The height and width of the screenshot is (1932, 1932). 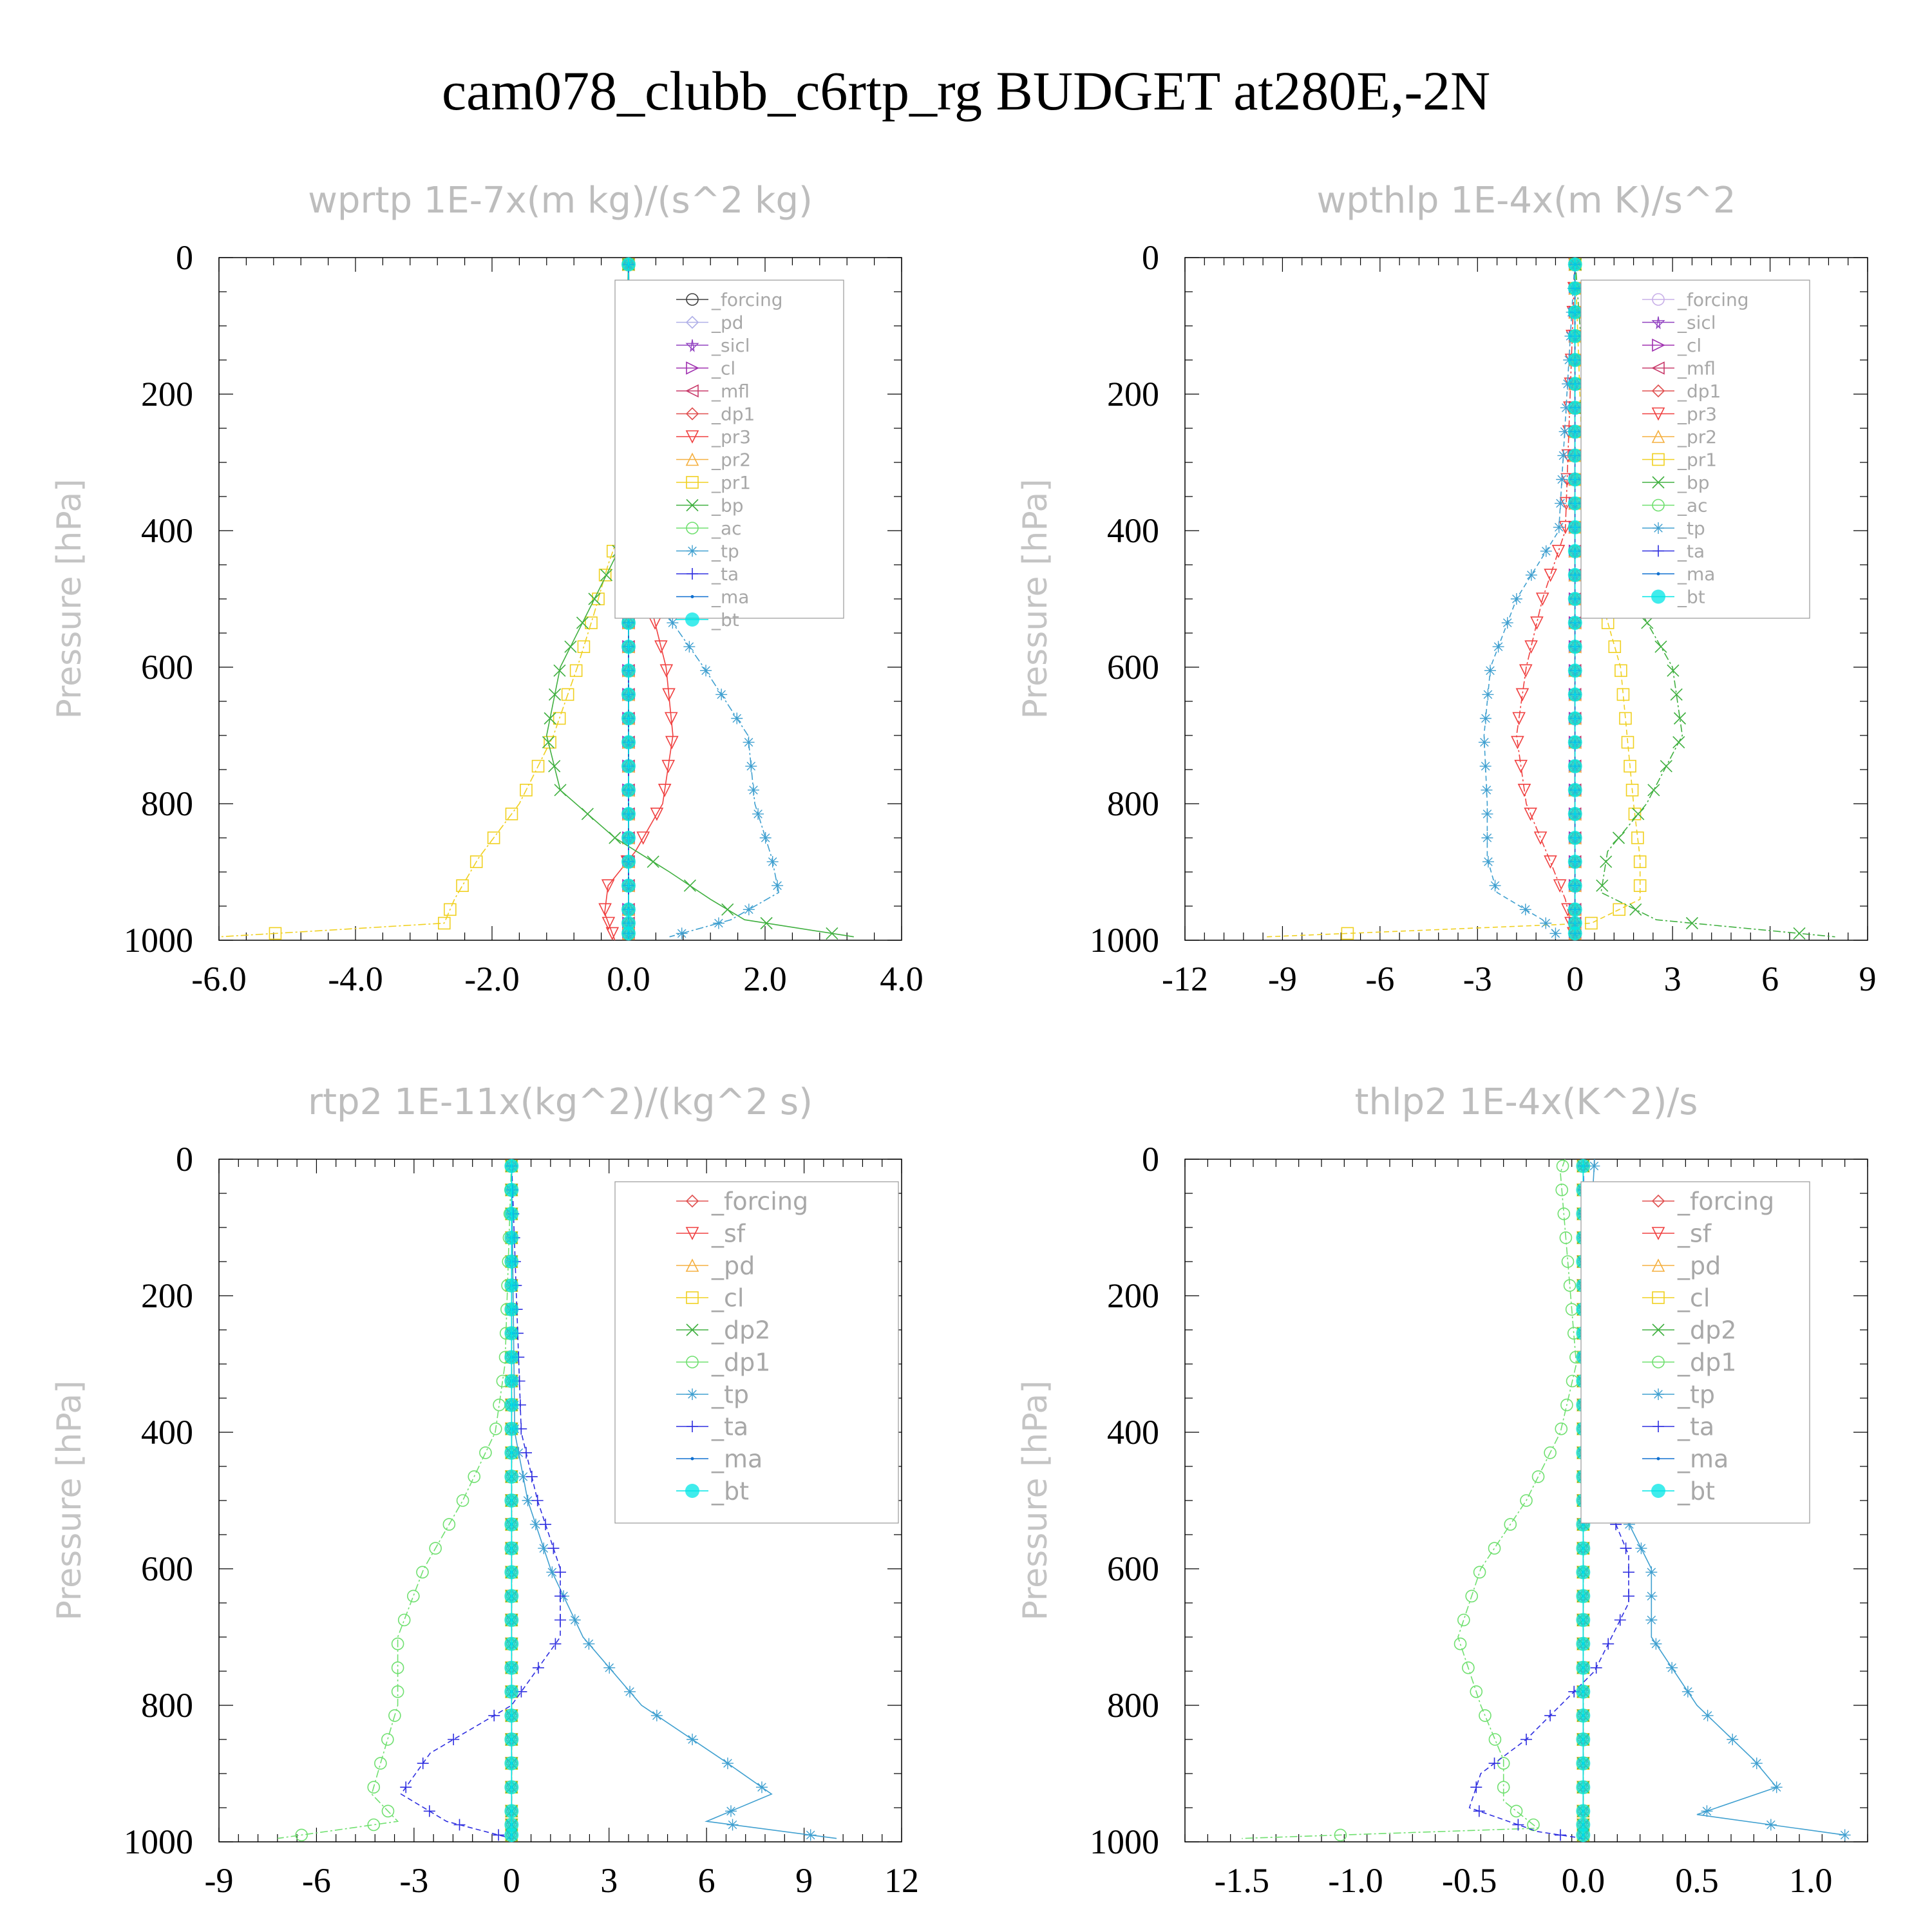 What do you see at coordinates (742, 1201) in the screenshot?
I see `legend-item: _forcing` at bounding box center [742, 1201].